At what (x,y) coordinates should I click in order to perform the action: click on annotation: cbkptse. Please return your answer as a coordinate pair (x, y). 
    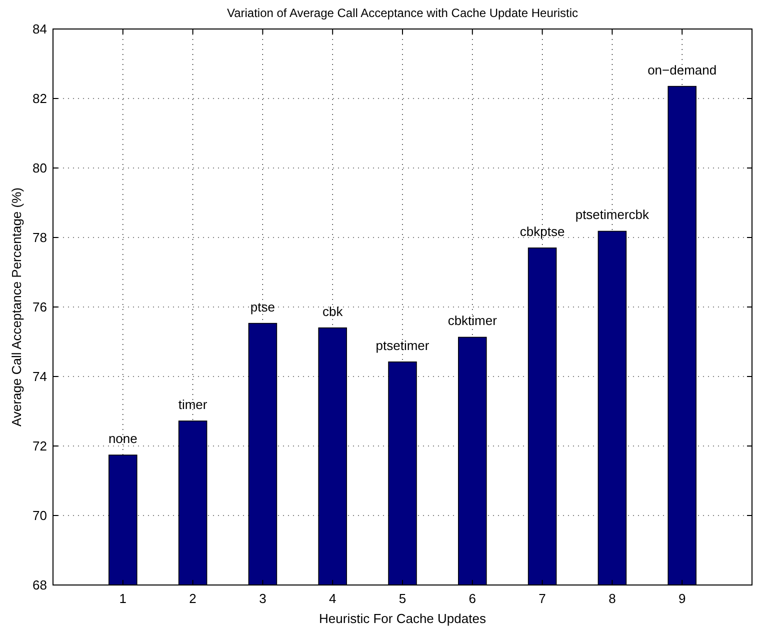
    Looking at the image, I should click on (542, 231).